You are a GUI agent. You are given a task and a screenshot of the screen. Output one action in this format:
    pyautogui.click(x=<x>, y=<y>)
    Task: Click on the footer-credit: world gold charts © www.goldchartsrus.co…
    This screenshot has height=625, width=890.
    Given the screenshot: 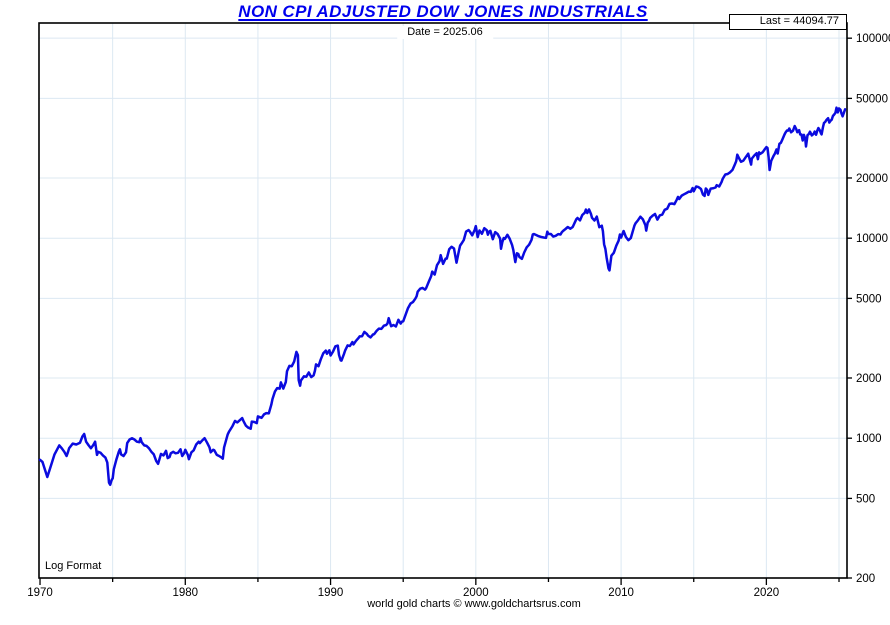 What is the action you would take?
    pyautogui.click(x=474, y=604)
    